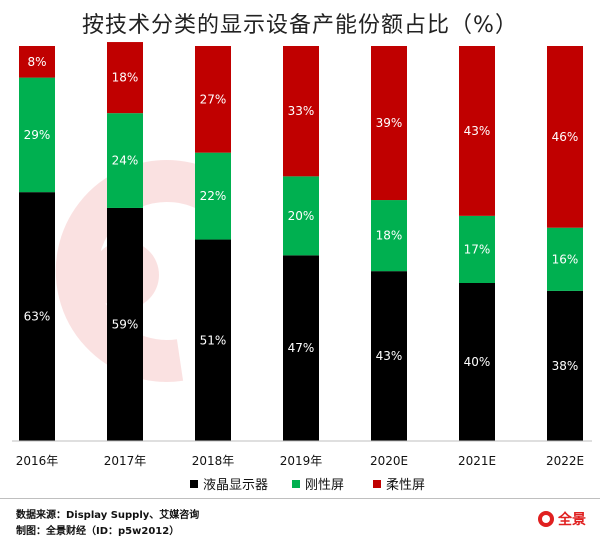 The height and width of the screenshot is (542, 600). I want to click on legend-label: 液晶显示器, so click(235, 485).